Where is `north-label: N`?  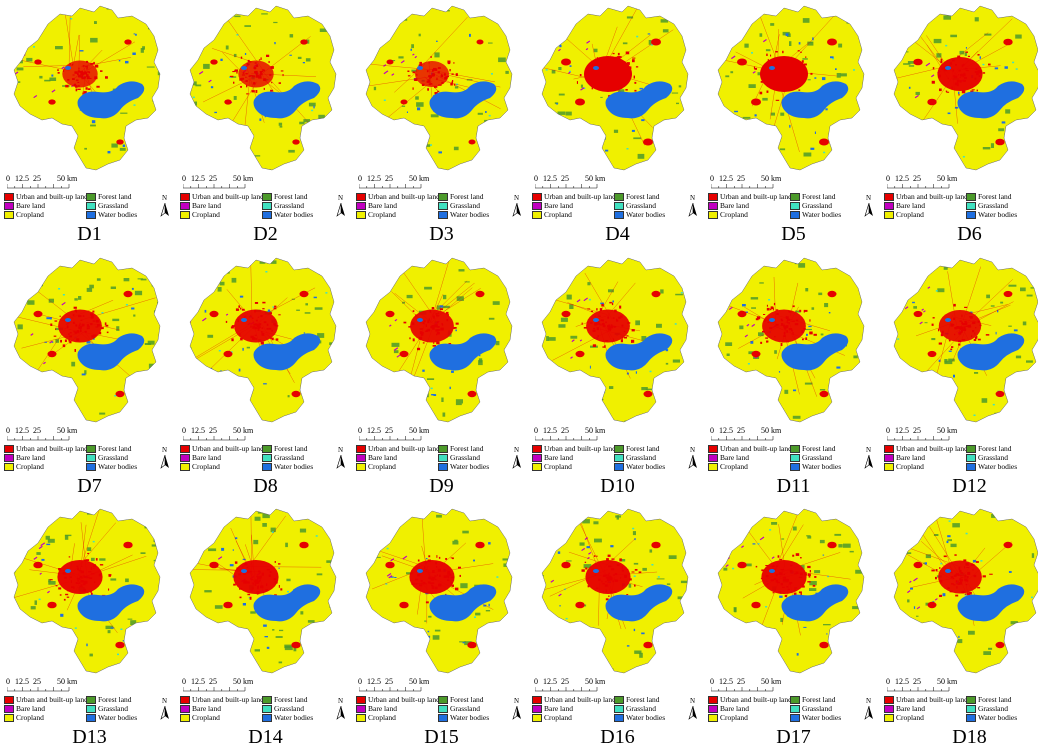
north-label: N is located at coordinates (164, 701).